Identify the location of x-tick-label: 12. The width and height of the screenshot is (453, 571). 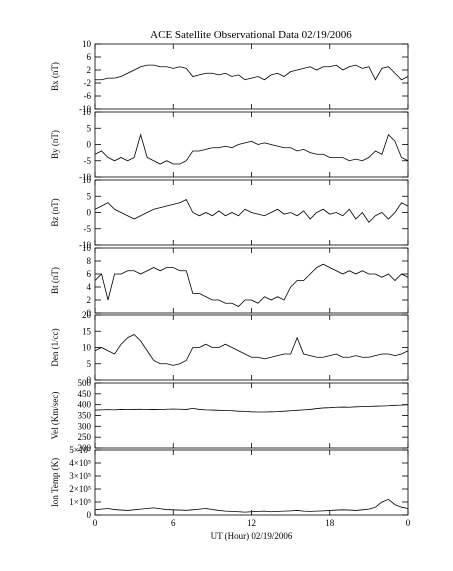
(251, 523).